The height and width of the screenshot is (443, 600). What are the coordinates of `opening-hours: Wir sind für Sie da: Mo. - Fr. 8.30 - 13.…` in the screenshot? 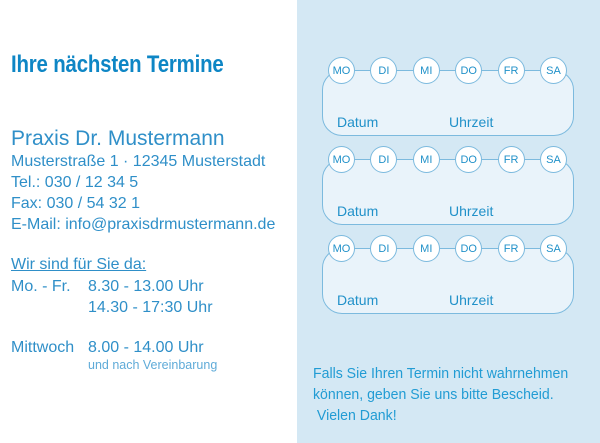 It's located at (114, 313).